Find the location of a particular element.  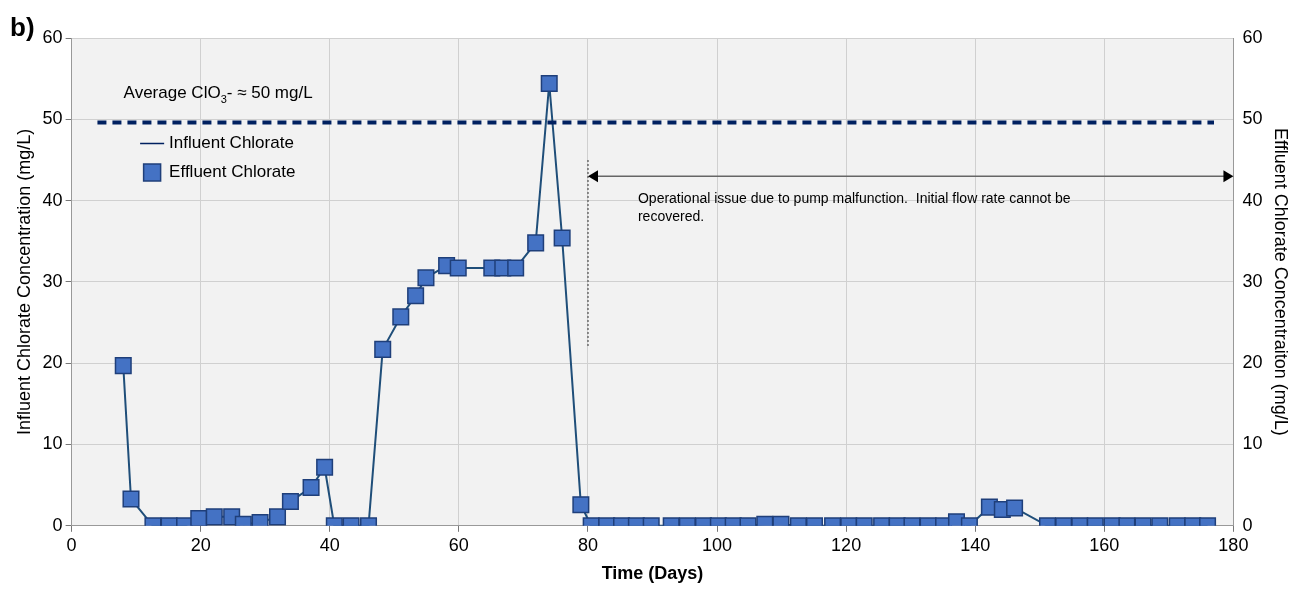

annotation: Operational issue due to pump malfunction. Initial flow rate cannot be recovered. is located at coordinates (854, 207).